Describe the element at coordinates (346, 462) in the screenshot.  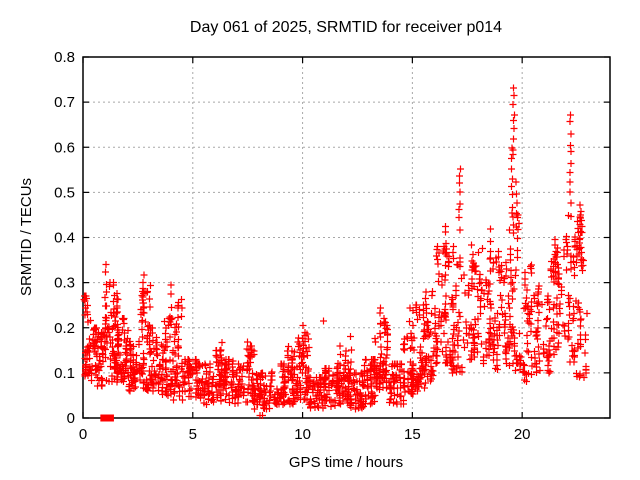
I see `x-axis-label: GPS time / hours` at that location.